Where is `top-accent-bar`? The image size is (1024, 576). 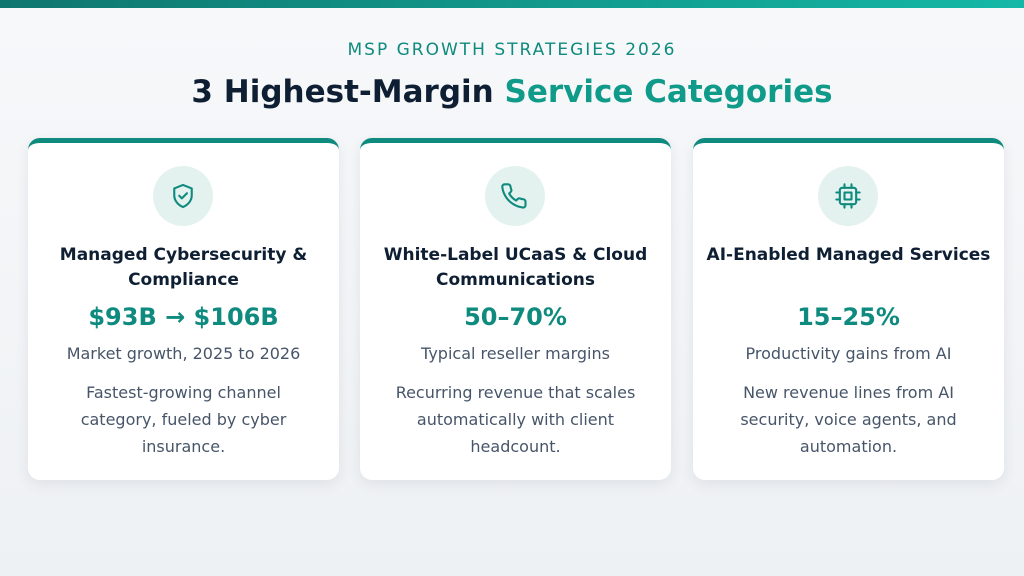
top-accent-bar is located at coordinates (512, 4).